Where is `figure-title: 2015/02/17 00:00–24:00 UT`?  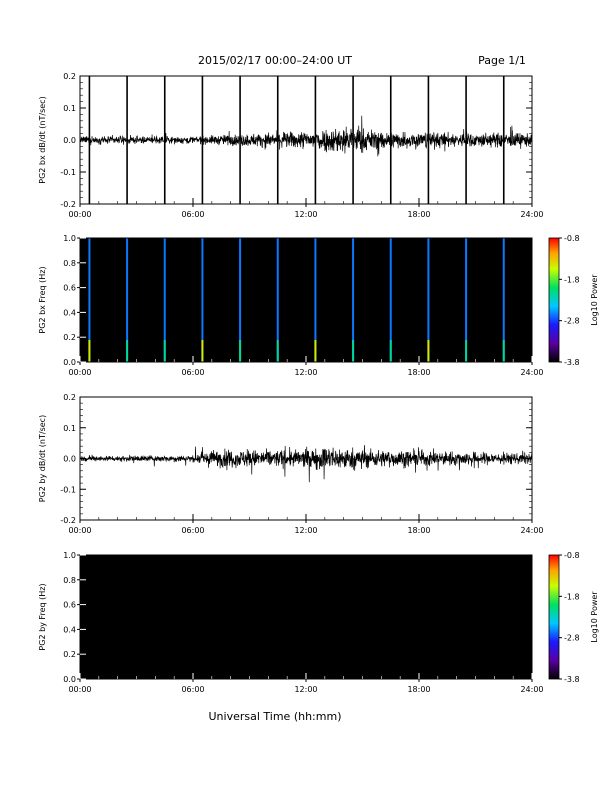
figure-title: 2015/02/17 00:00–24:00 UT is located at coordinates (275, 60).